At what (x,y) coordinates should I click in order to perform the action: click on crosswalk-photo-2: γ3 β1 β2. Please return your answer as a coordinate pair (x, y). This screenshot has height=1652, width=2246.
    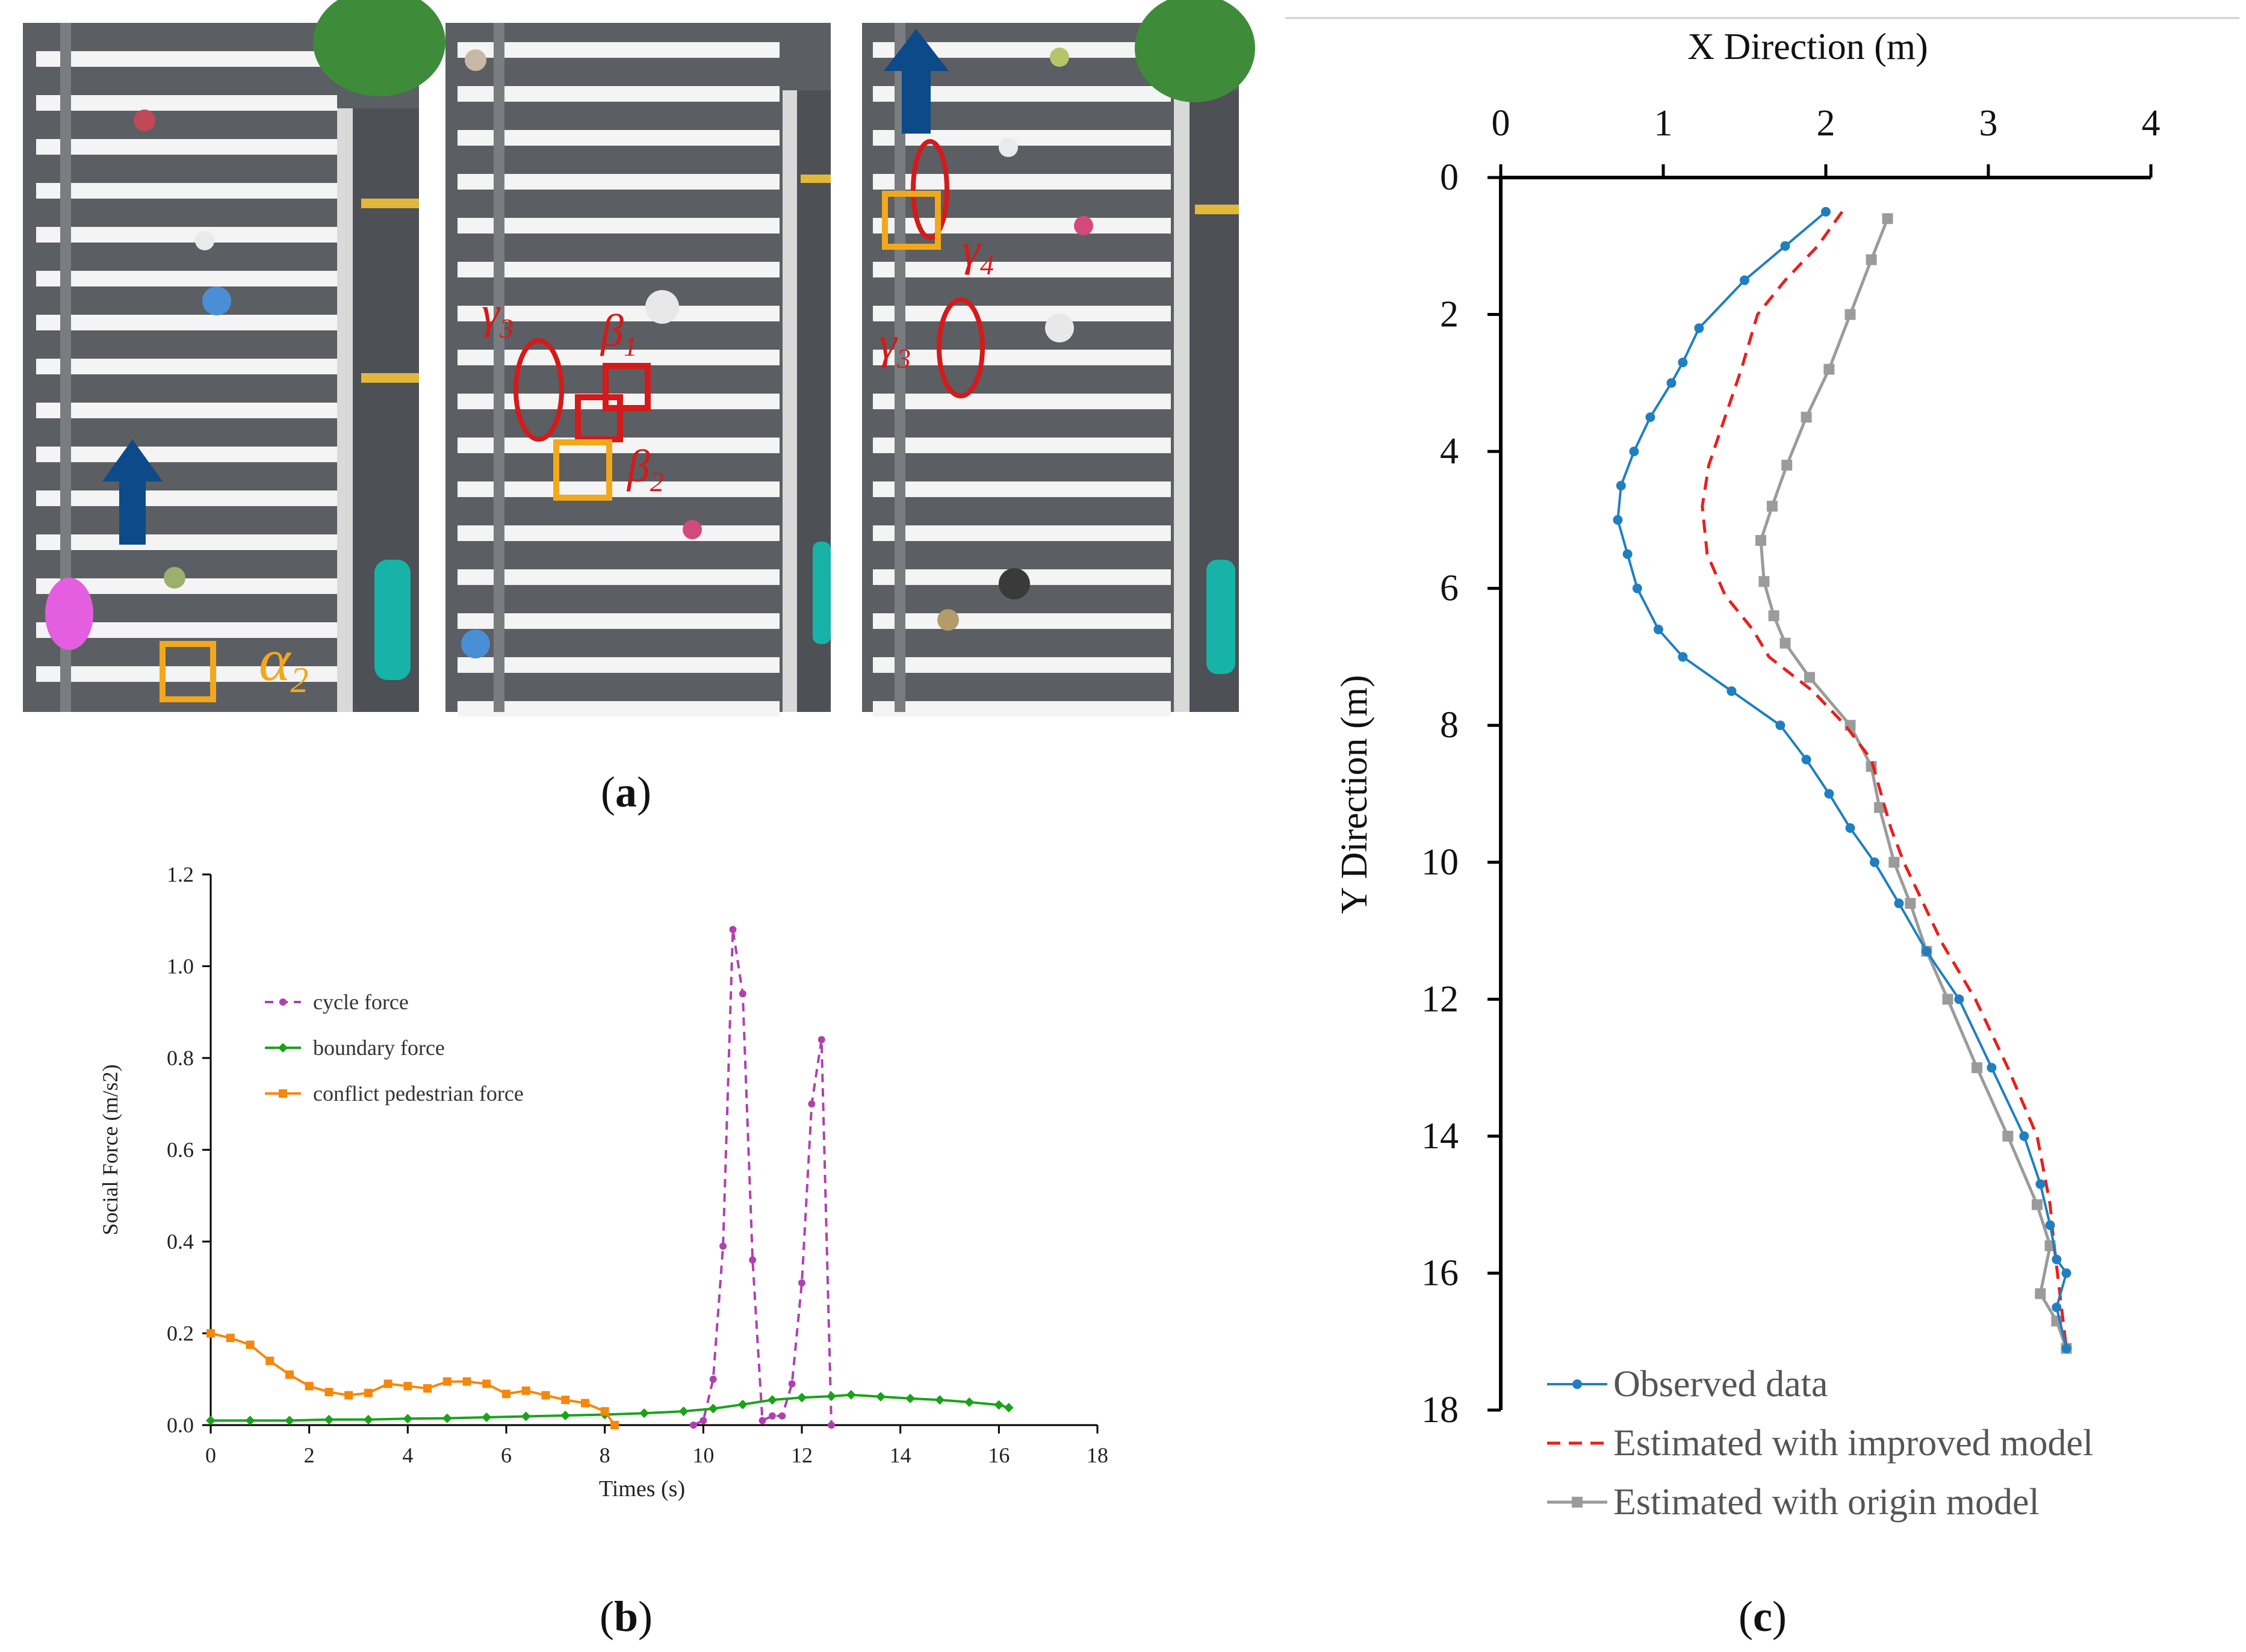
    Looking at the image, I should click on (638, 370).